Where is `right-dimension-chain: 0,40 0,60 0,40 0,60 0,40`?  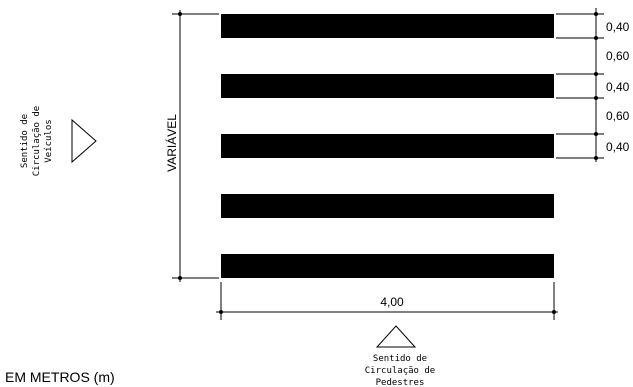 right-dimension-chain: 0,40 0,60 0,40 0,60 0,40 is located at coordinates (593, 85).